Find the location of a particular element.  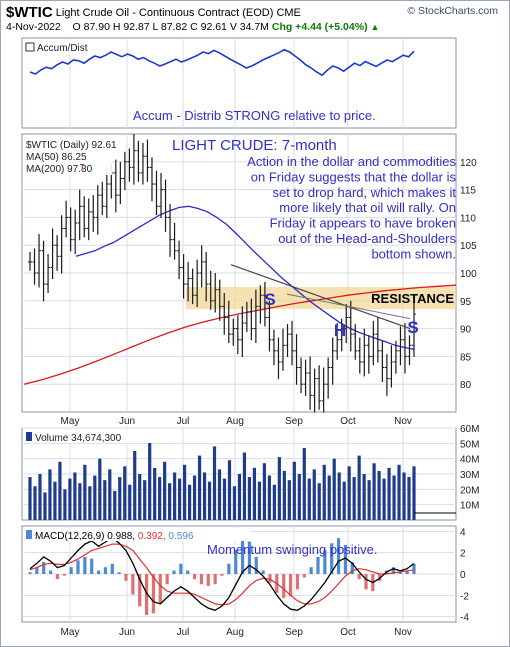

price-annotation-line: more likely that oil will rally. On is located at coordinates (367, 207).